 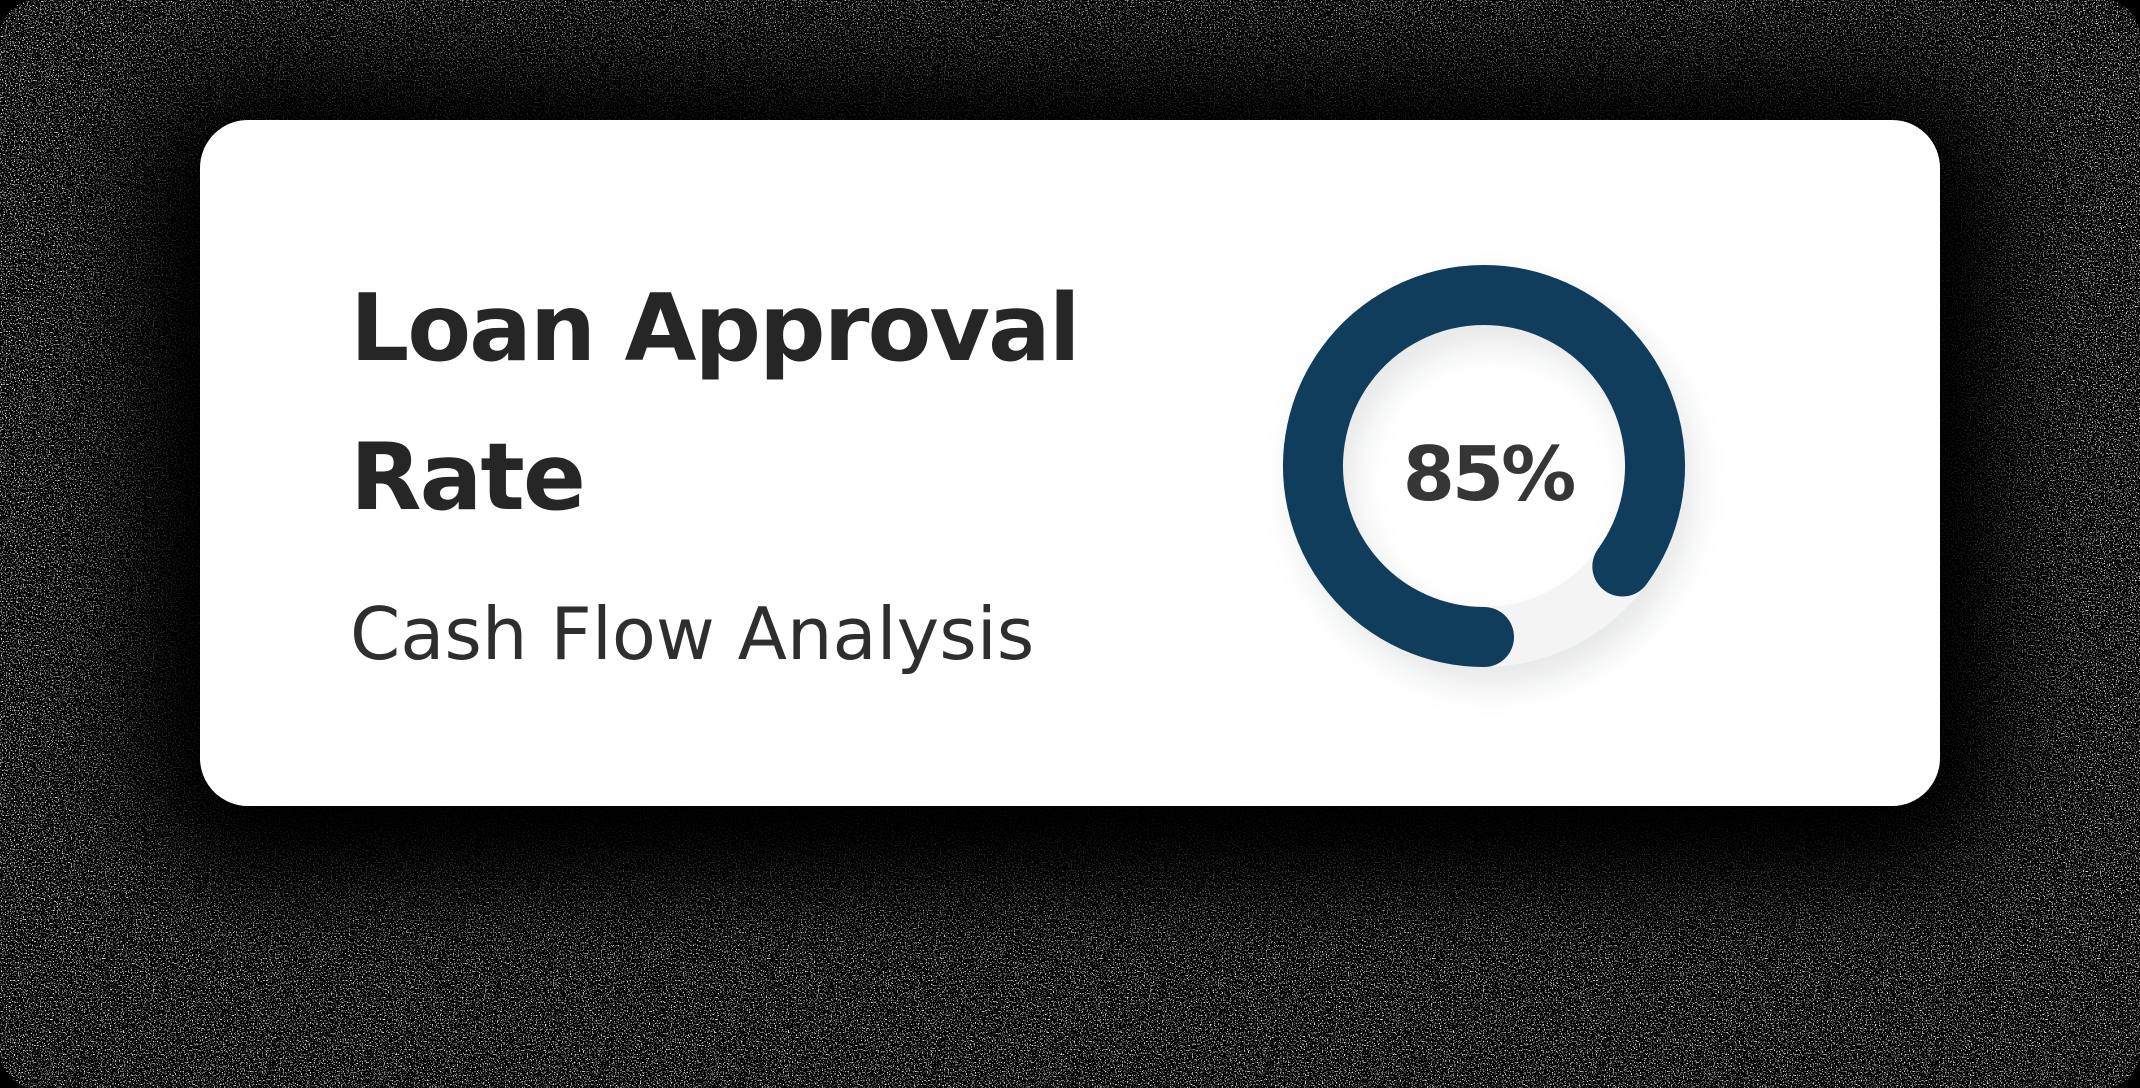 What do you see at coordinates (692, 633) in the screenshot?
I see `card-subtitle: Cash Flow Analysis` at bounding box center [692, 633].